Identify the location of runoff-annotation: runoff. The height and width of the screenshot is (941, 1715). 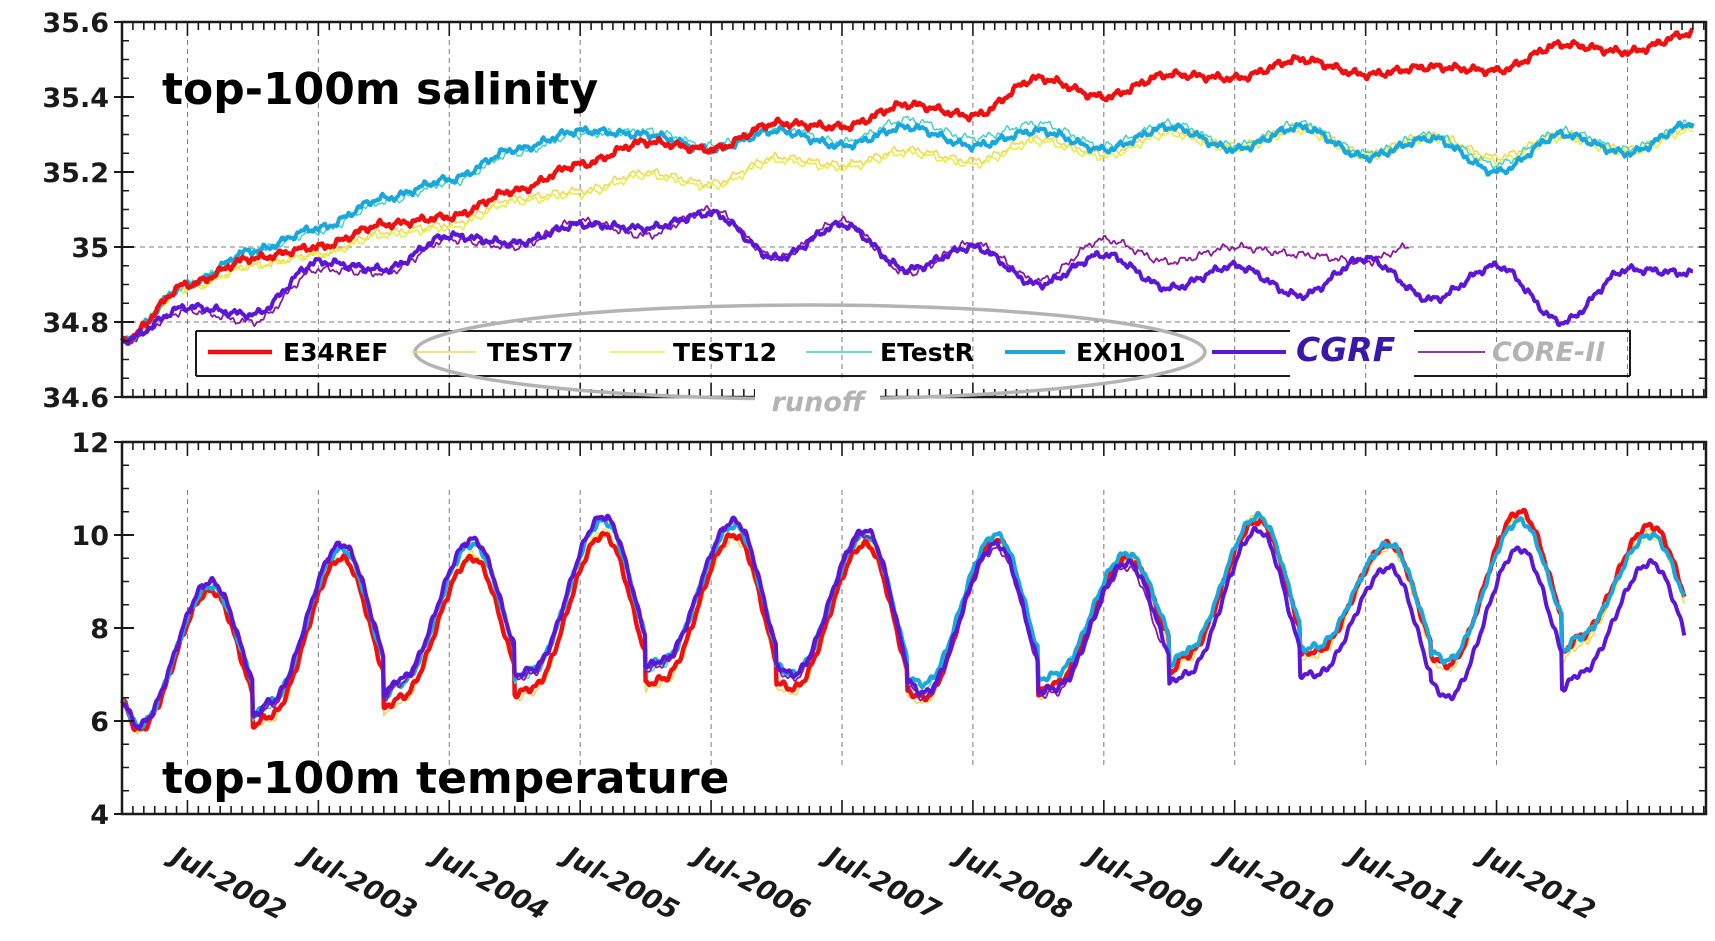
(819, 402).